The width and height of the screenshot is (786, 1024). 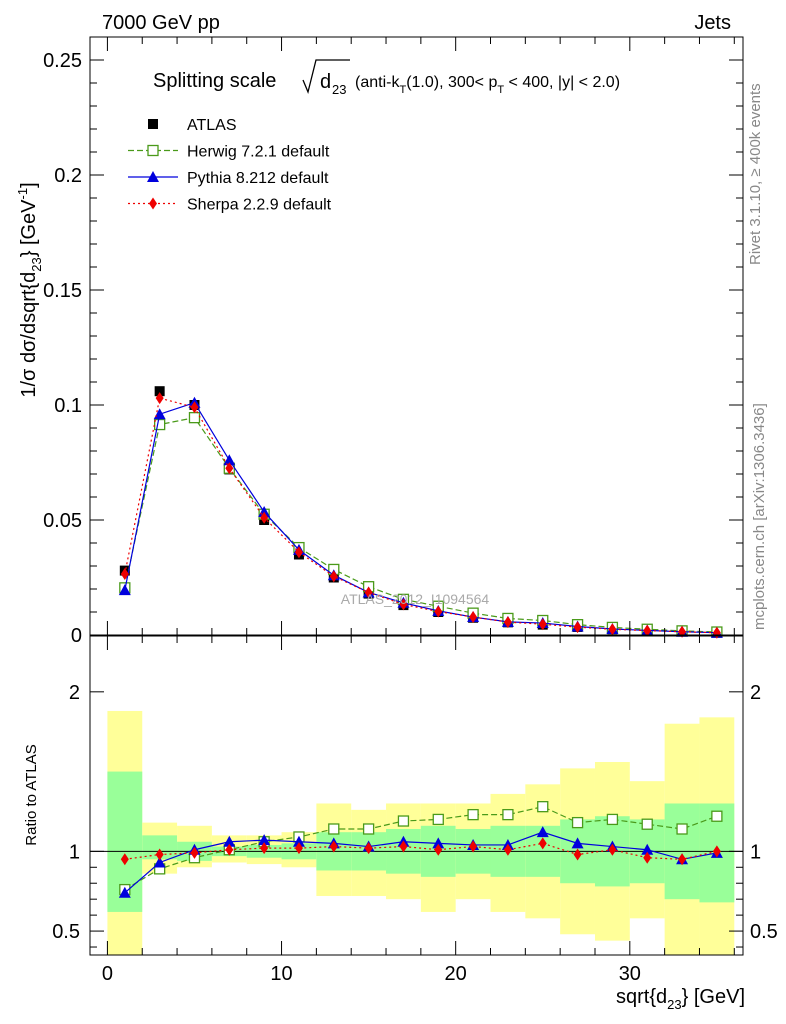 What do you see at coordinates (258, 178) in the screenshot?
I see `legend-label: Pythia 8.212 default` at bounding box center [258, 178].